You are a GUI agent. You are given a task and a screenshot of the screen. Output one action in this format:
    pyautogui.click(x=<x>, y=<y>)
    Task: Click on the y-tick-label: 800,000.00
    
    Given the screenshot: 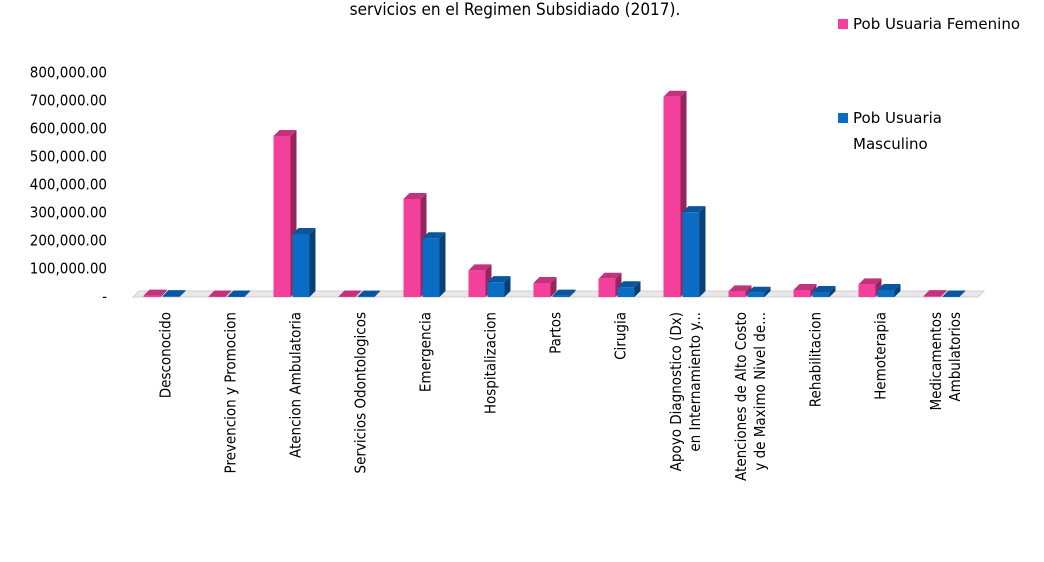 What is the action you would take?
    pyautogui.click(x=68, y=73)
    